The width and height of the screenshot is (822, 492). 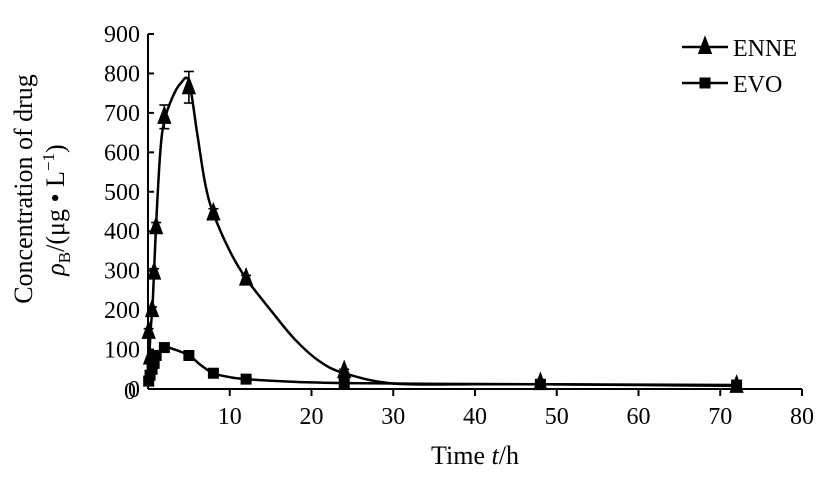 What do you see at coordinates (441, 366) in the screenshot?
I see `series-line-evo` at bounding box center [441, 366].